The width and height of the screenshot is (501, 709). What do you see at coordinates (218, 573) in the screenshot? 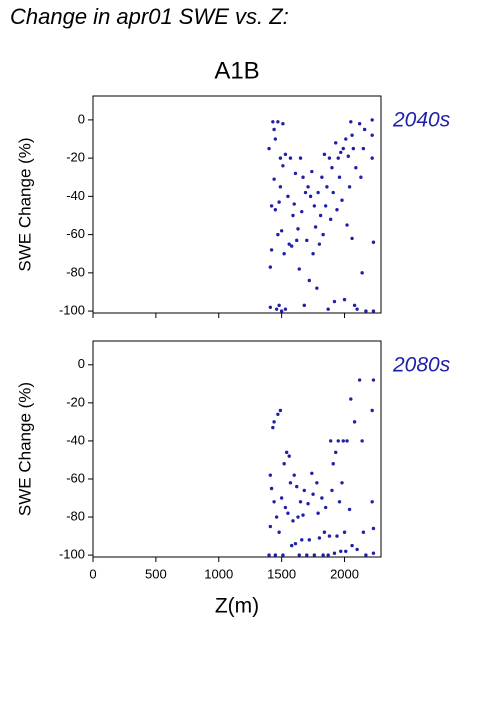
I see `x-tick-label: 1000` at bounding box center [218, 573].